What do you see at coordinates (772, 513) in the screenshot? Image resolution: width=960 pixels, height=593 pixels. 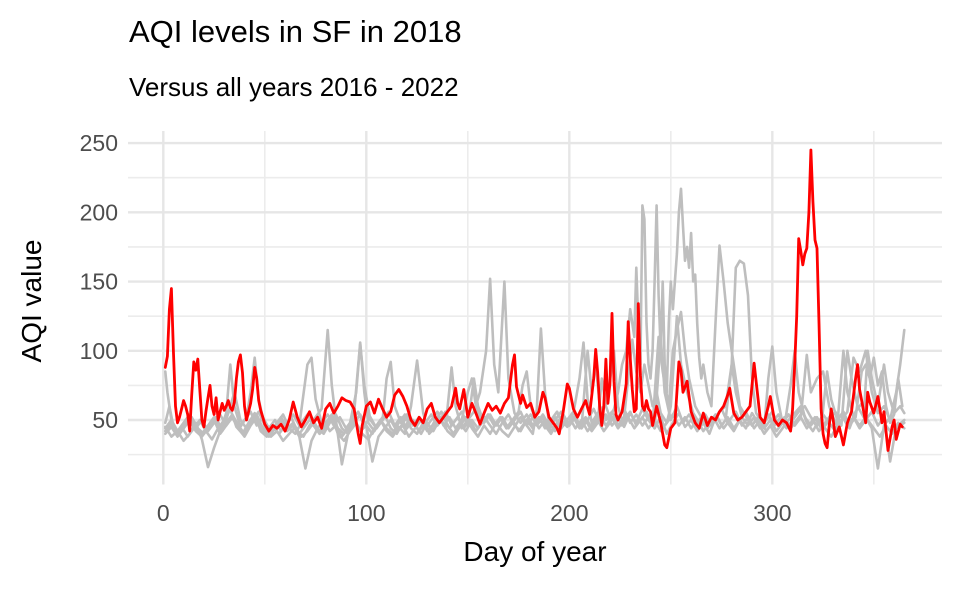 I see `x-tick-label: 300` at bounding box center [772, 513].